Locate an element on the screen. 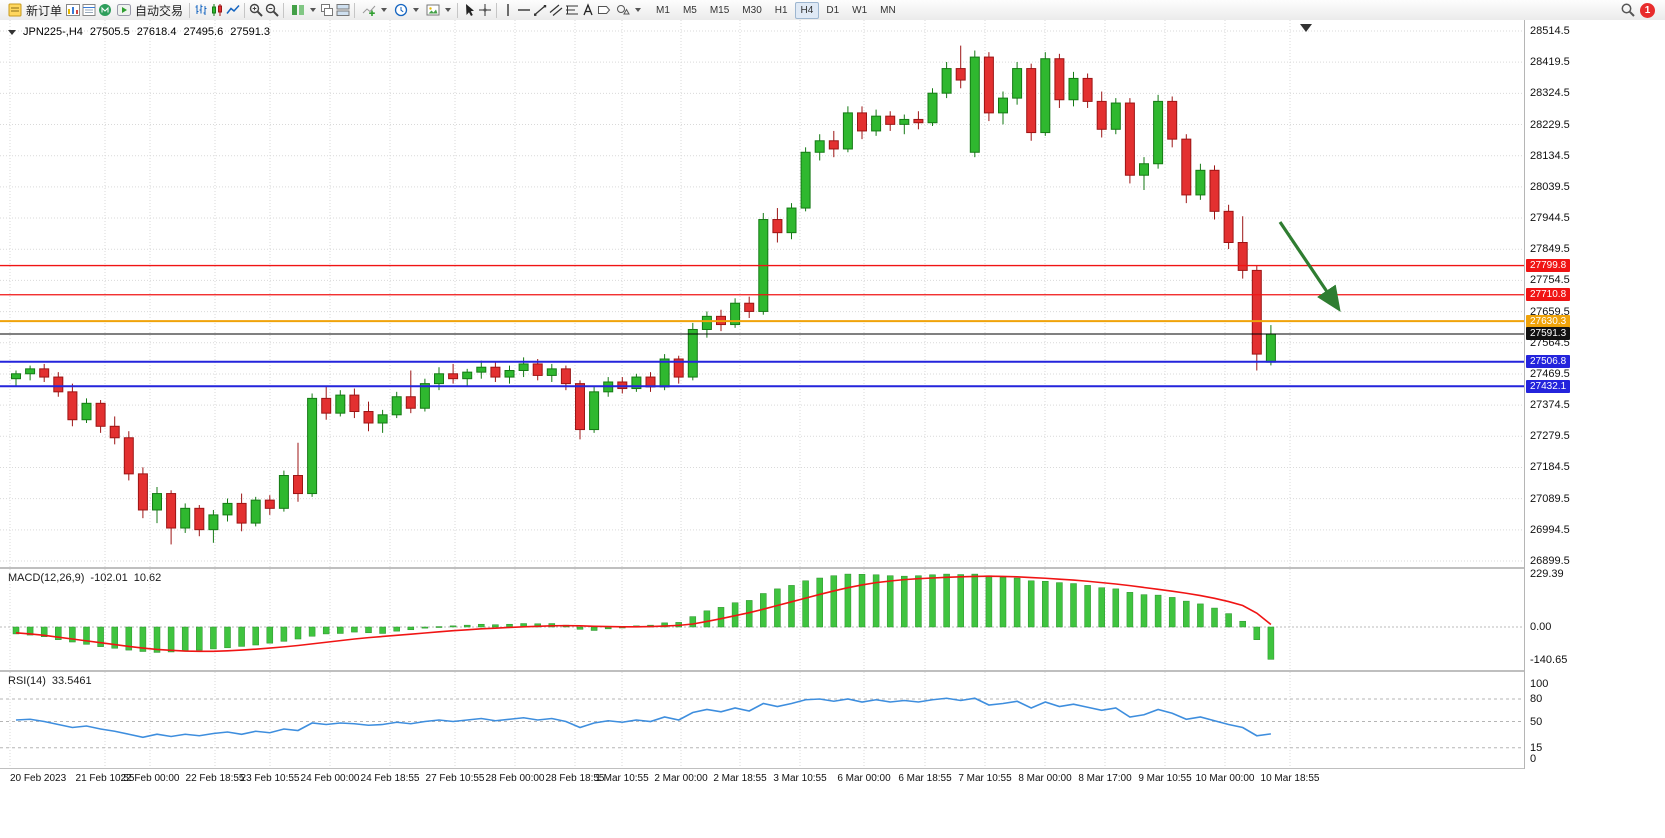  rsi-scale-label: 80 is located at coordinates (1536, 699).